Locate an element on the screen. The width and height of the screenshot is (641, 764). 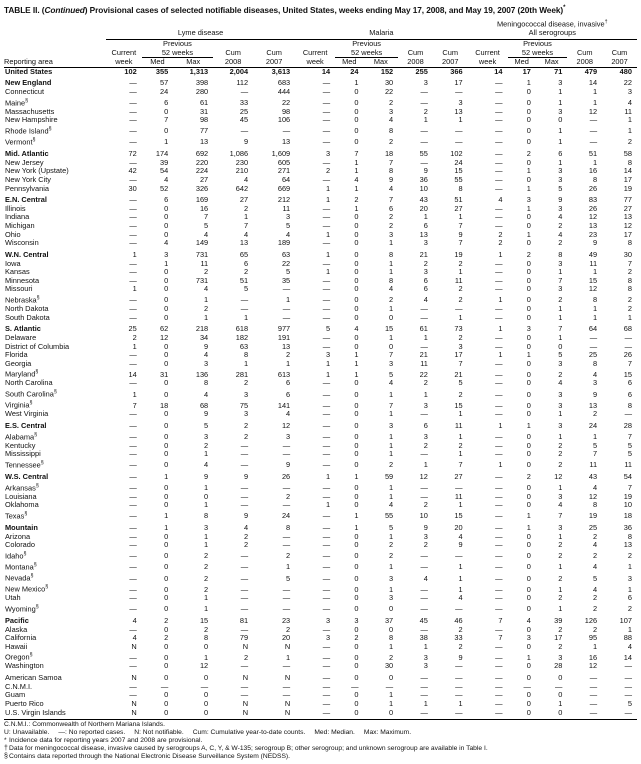
data-cell: 126 is located at coordinates (591, 621).